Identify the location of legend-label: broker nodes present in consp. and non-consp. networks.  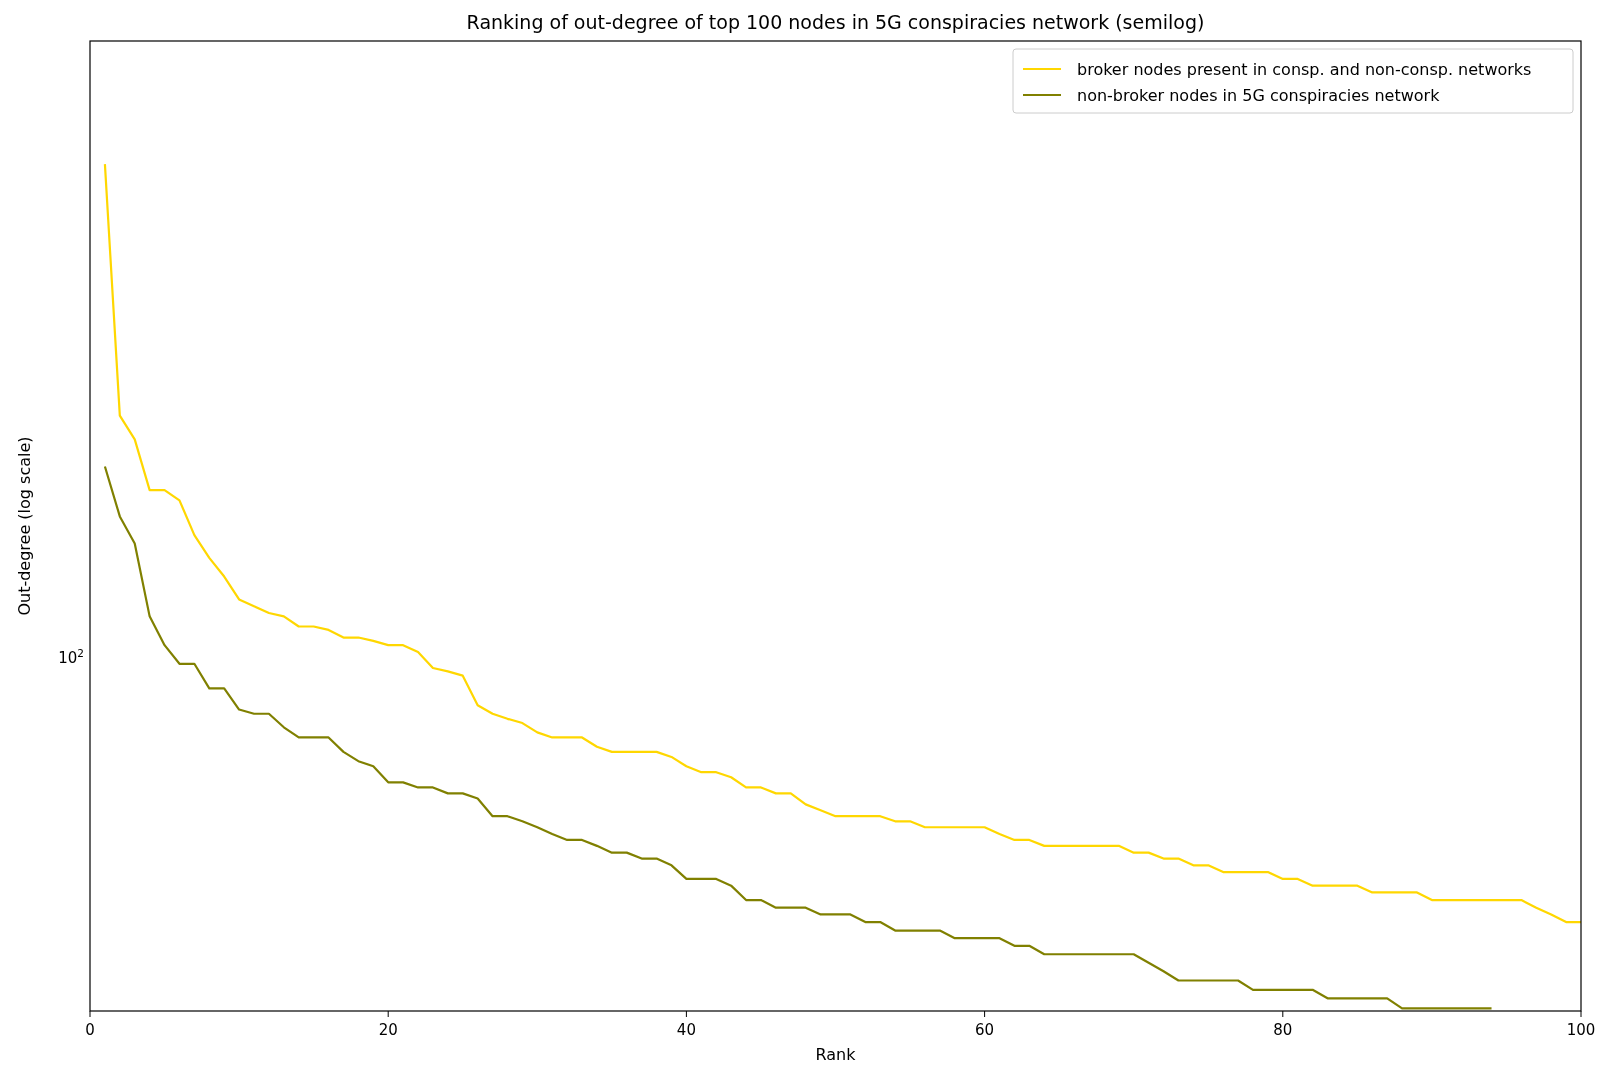
(1304, 69).